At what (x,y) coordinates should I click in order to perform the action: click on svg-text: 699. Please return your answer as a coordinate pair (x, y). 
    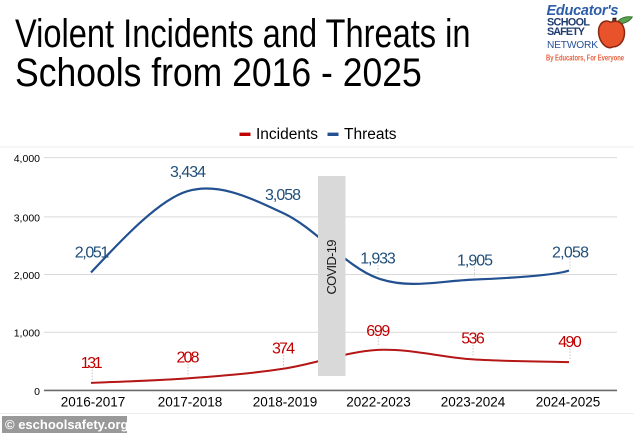
    Looking at the image, I should click on (378, 331).